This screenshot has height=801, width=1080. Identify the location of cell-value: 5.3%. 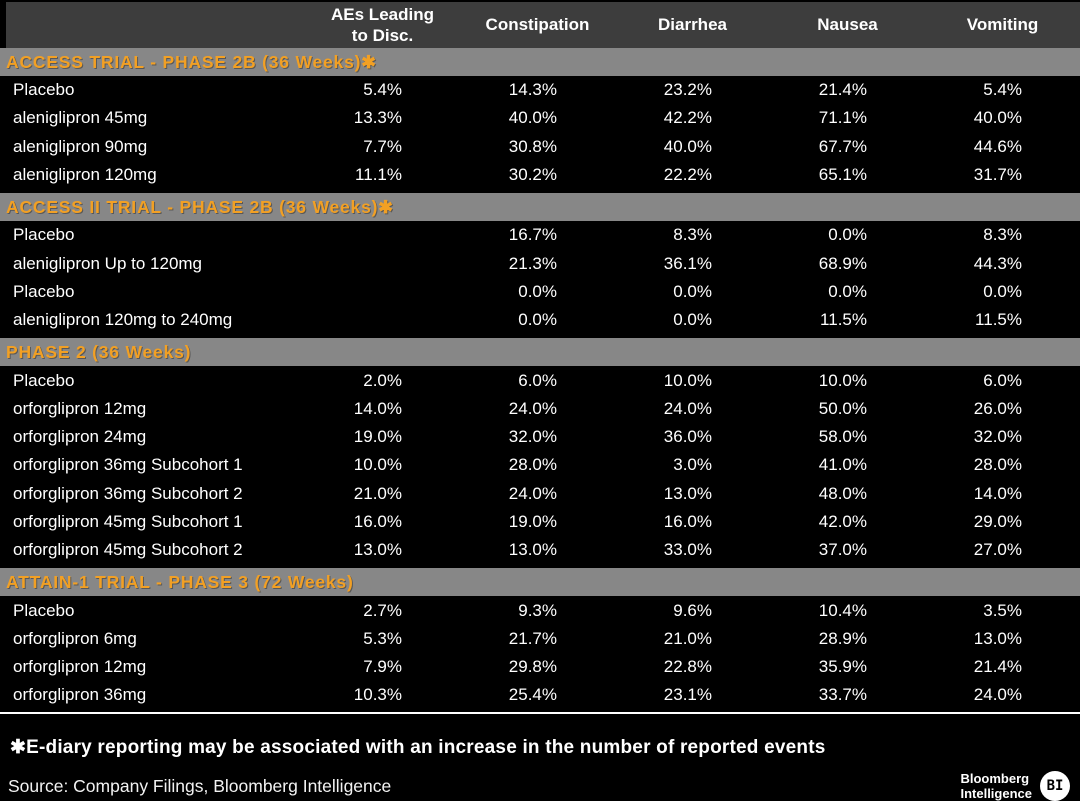
(382, 638).